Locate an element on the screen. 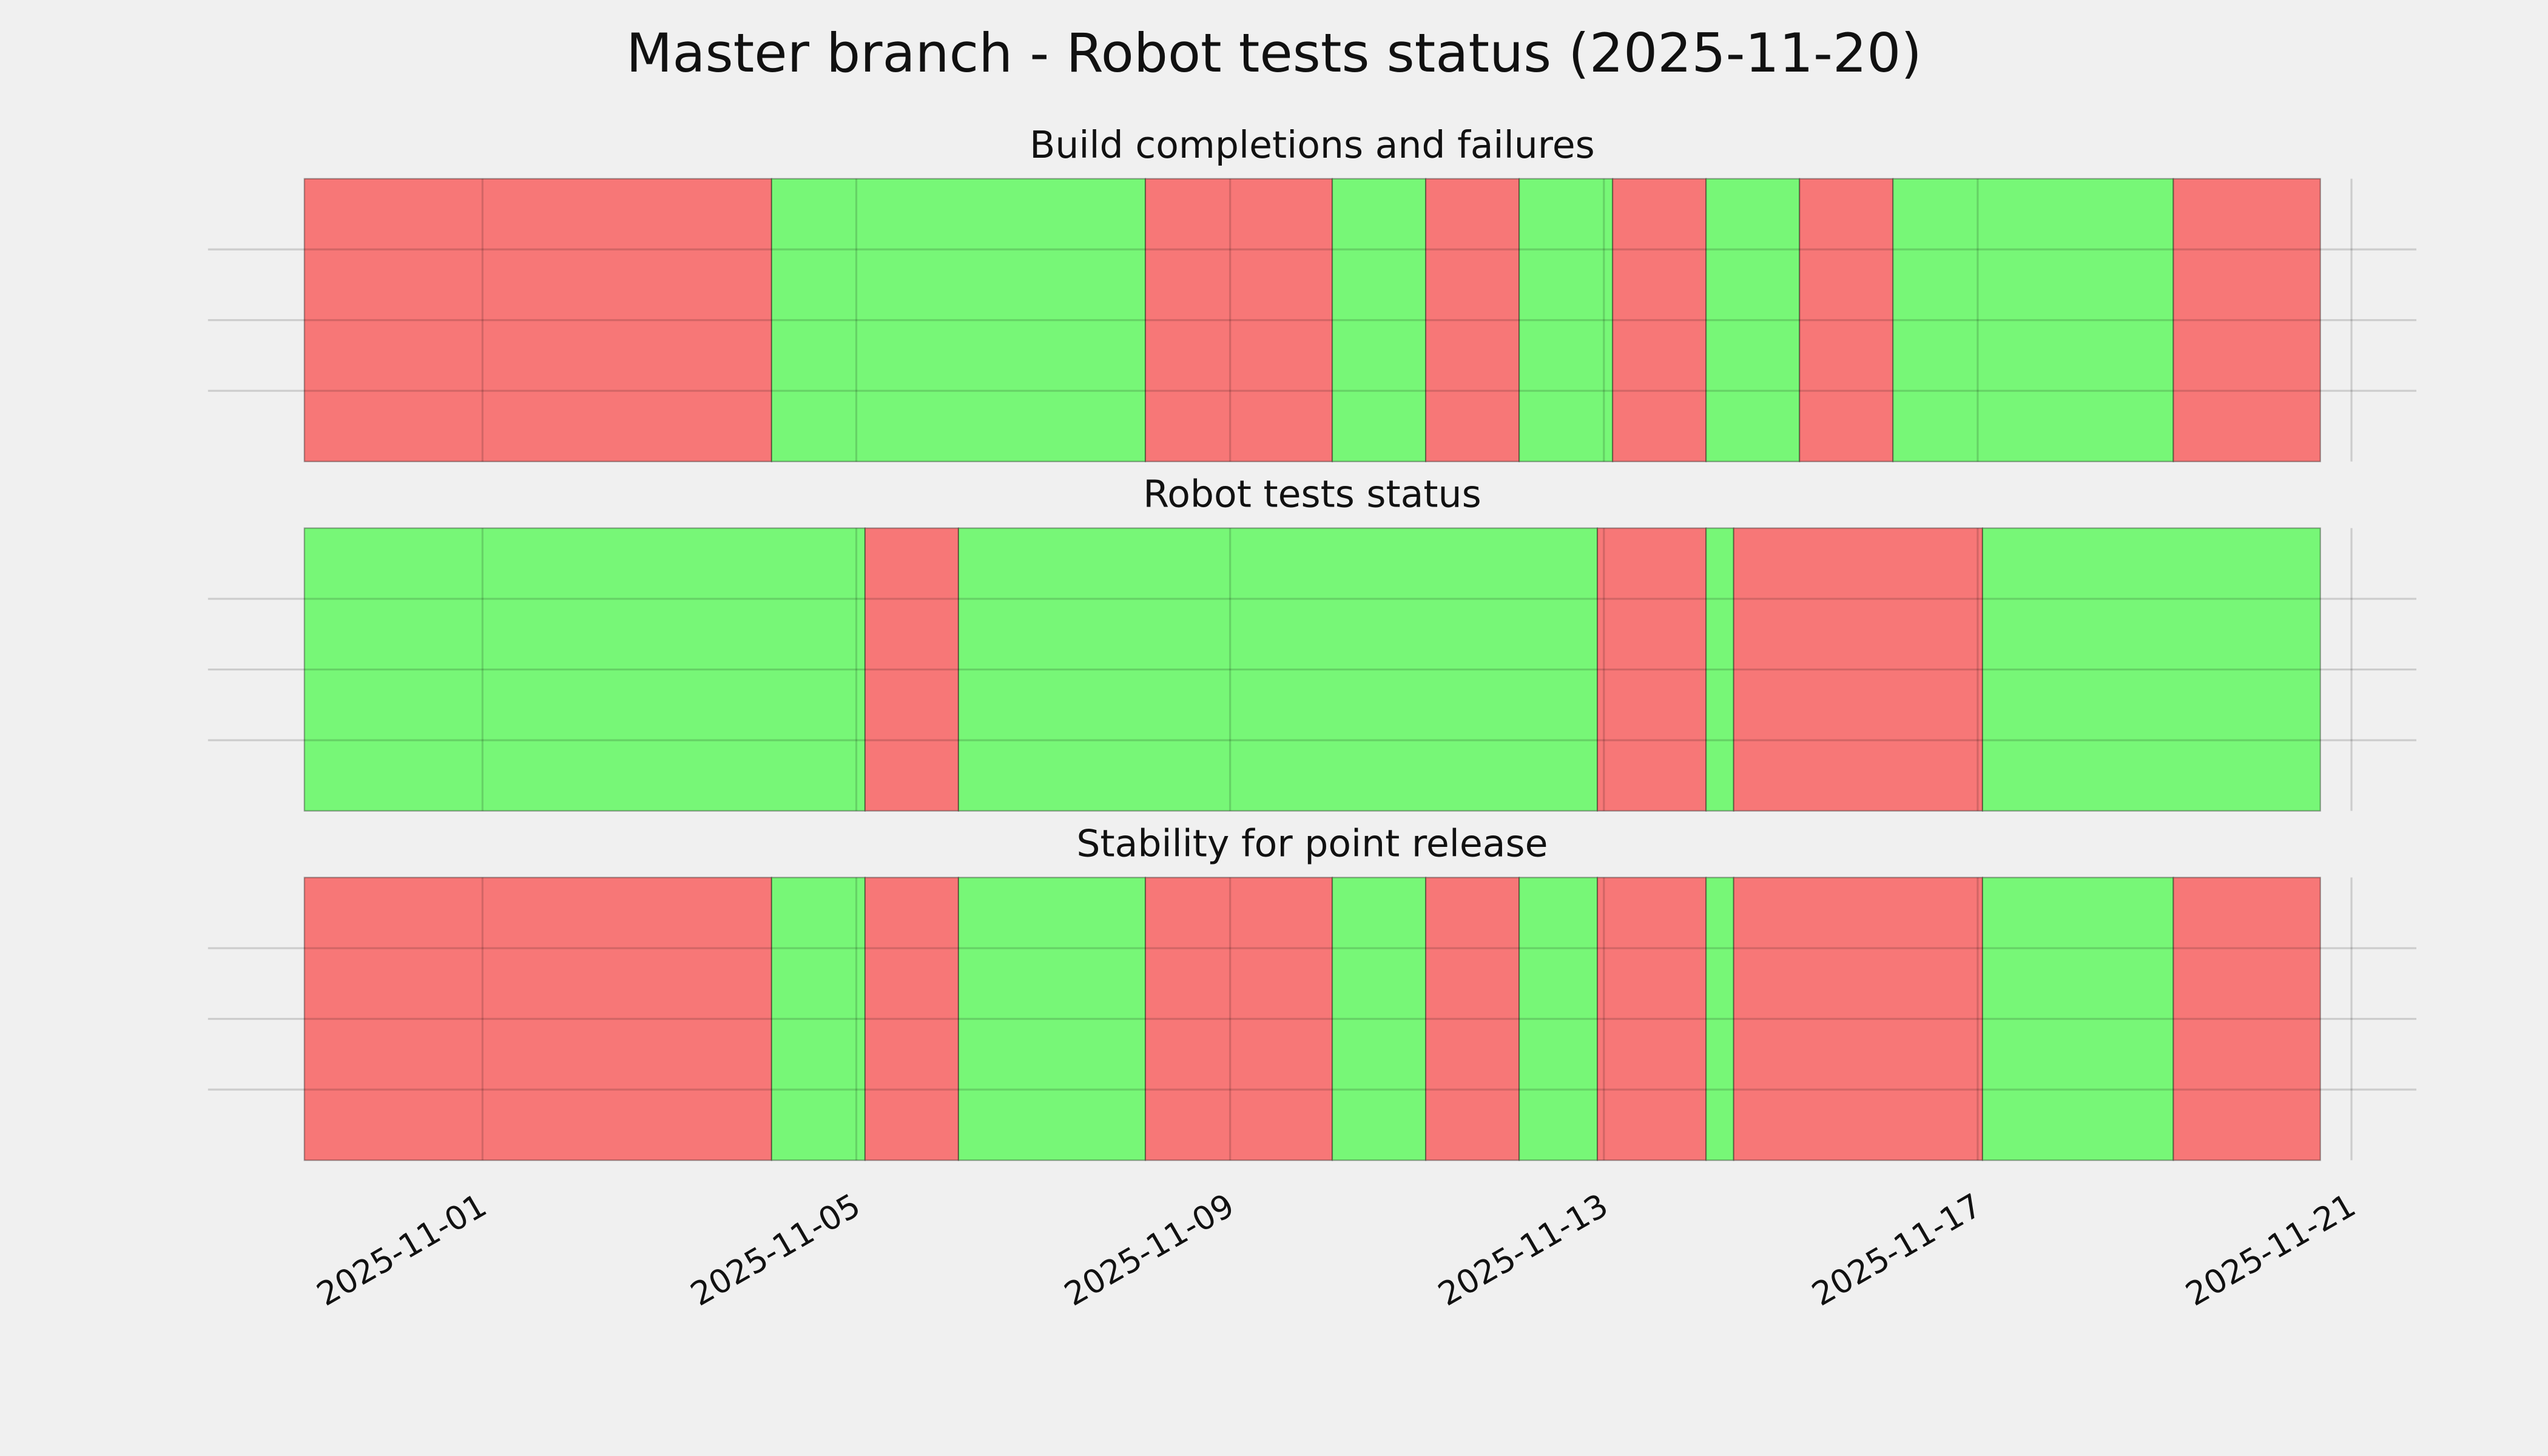  panel-title: Build completions and failures is located at coordinates (1312, 145).